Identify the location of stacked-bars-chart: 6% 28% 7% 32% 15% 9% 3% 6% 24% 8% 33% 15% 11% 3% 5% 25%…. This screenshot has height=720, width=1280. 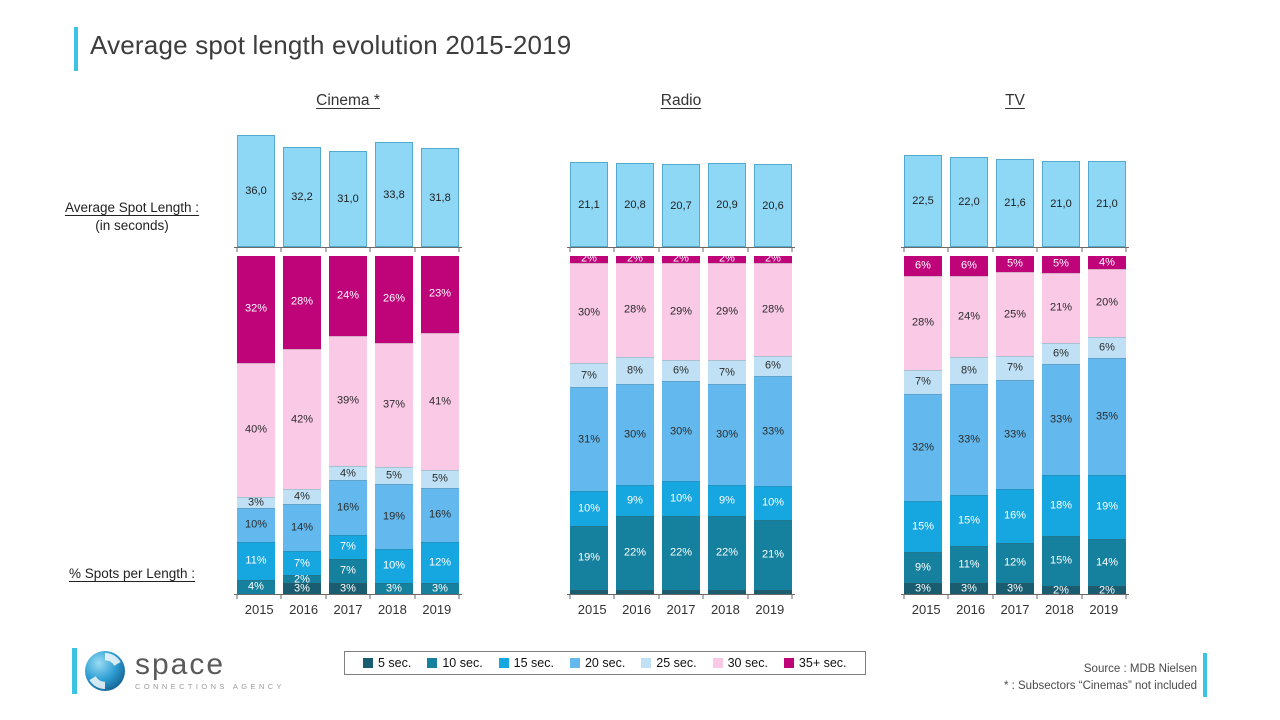
(1015, 426).